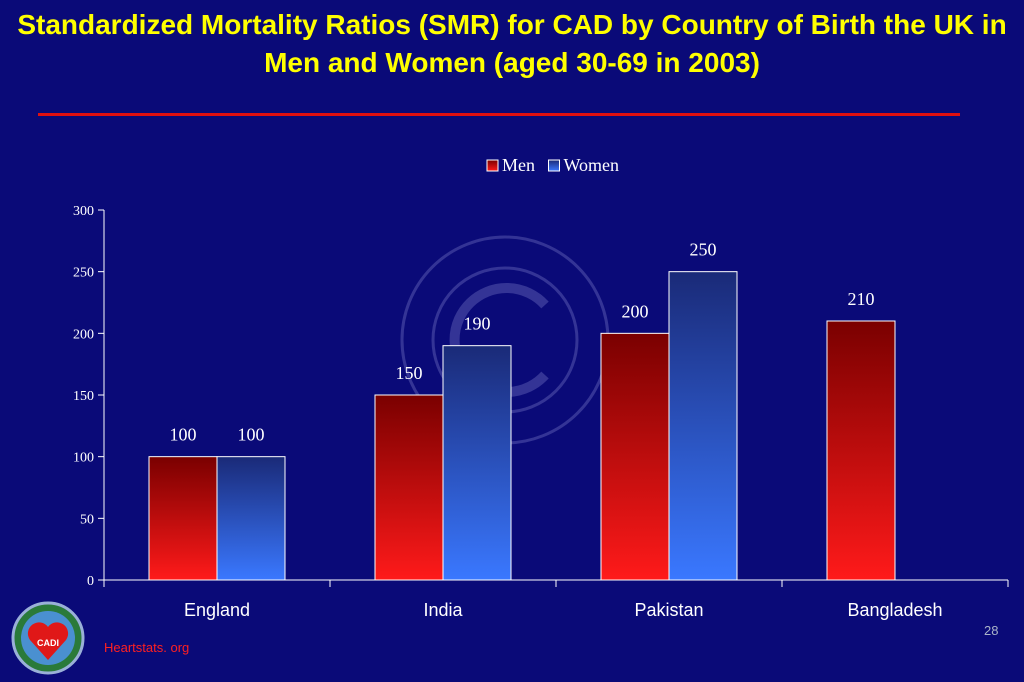 This screenshot has width=1024, height=682. What do you see at coordinates (499, 114) in the screenshot?
I see `title-rule` at bounding box center [499, 114].